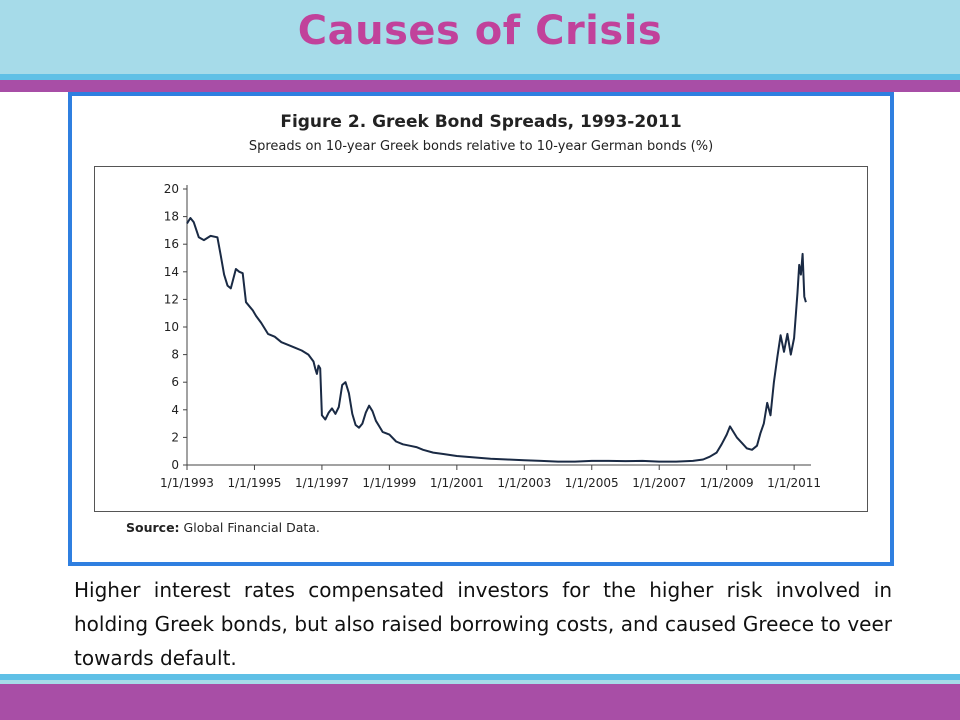  I want to click on x-tick-label: 1/1/2009, so click(727, 483).